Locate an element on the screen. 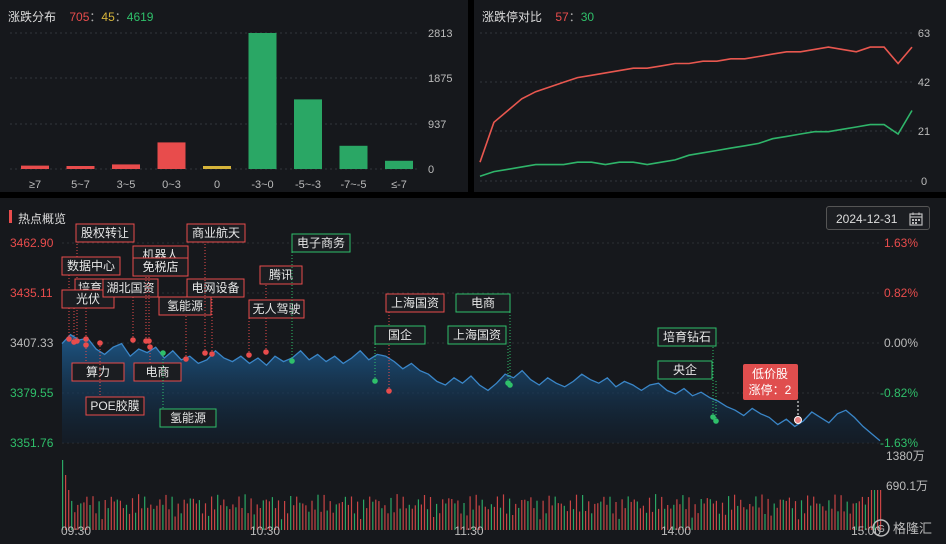 The image size is (946, 544). pct-tick-label: -0.82% is located at coordinates (899, 393).